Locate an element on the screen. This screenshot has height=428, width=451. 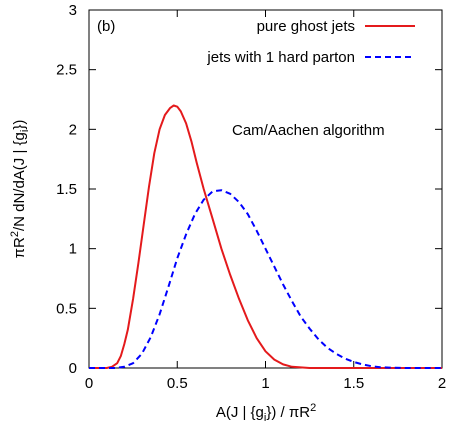
y-axis-title: πR2/N dN/dA(J | {gi}) is located at coordinates (20, 189).